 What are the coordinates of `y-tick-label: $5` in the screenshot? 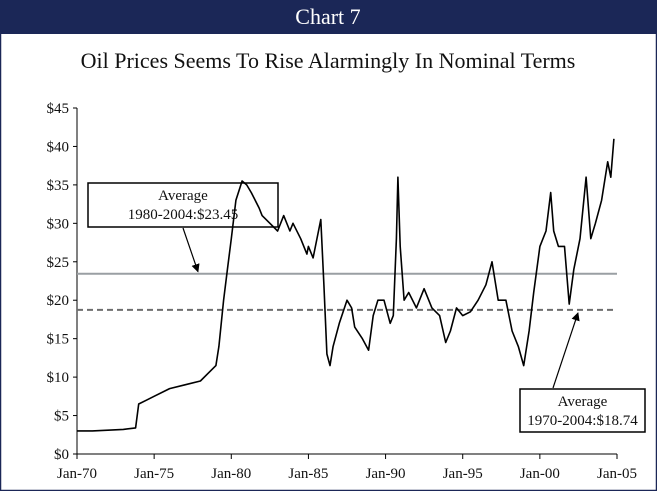 It's located at (61, 417).